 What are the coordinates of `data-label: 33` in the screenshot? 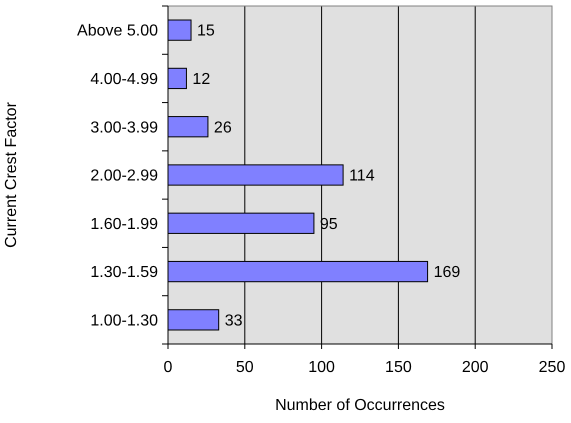 It's located at (233, 321).